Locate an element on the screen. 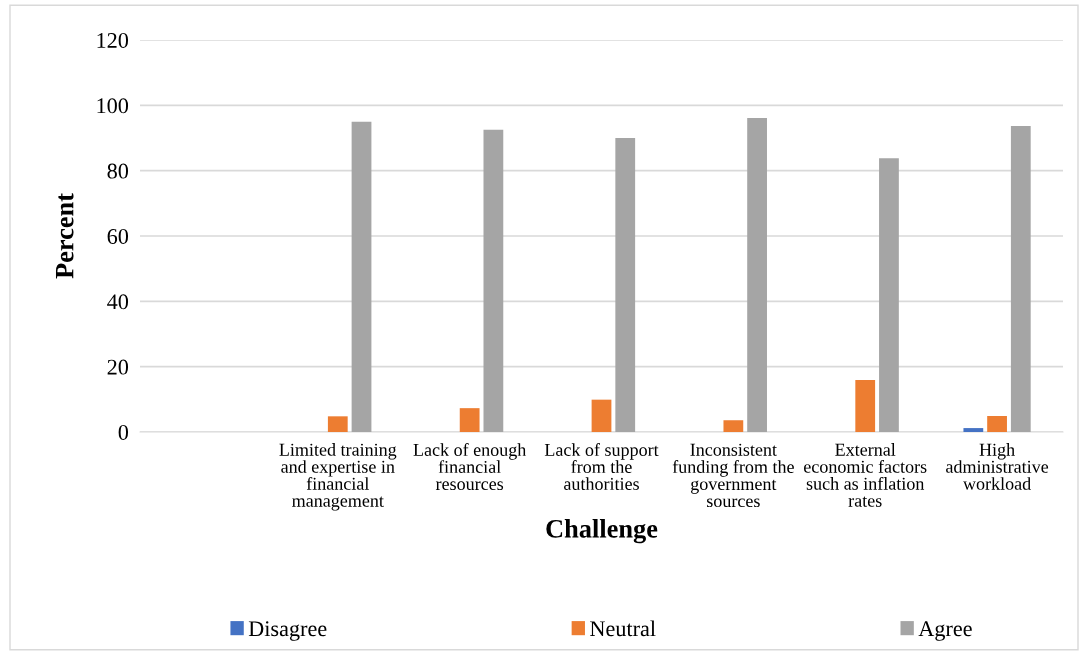  legend-label: Agree is located at coordinates (945, 631).